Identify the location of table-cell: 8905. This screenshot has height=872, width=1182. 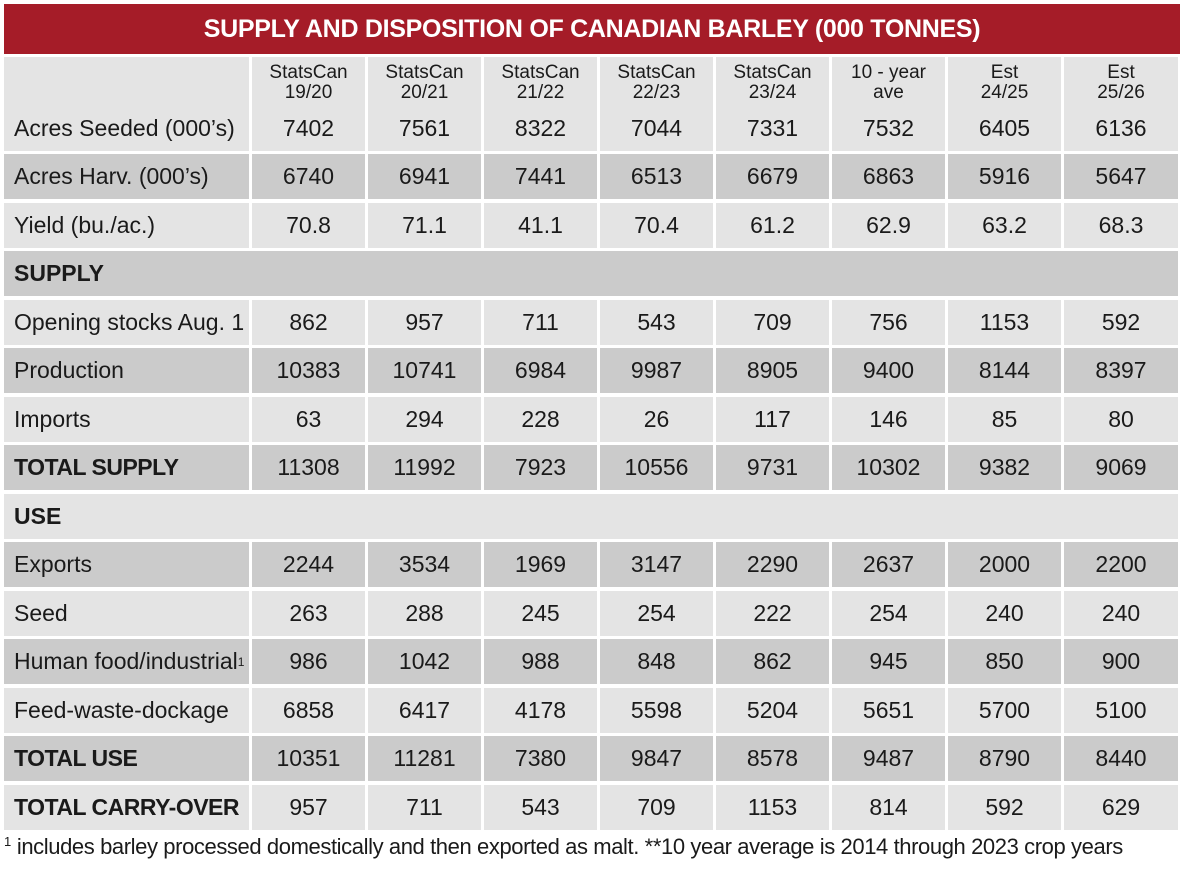
(772, 370).